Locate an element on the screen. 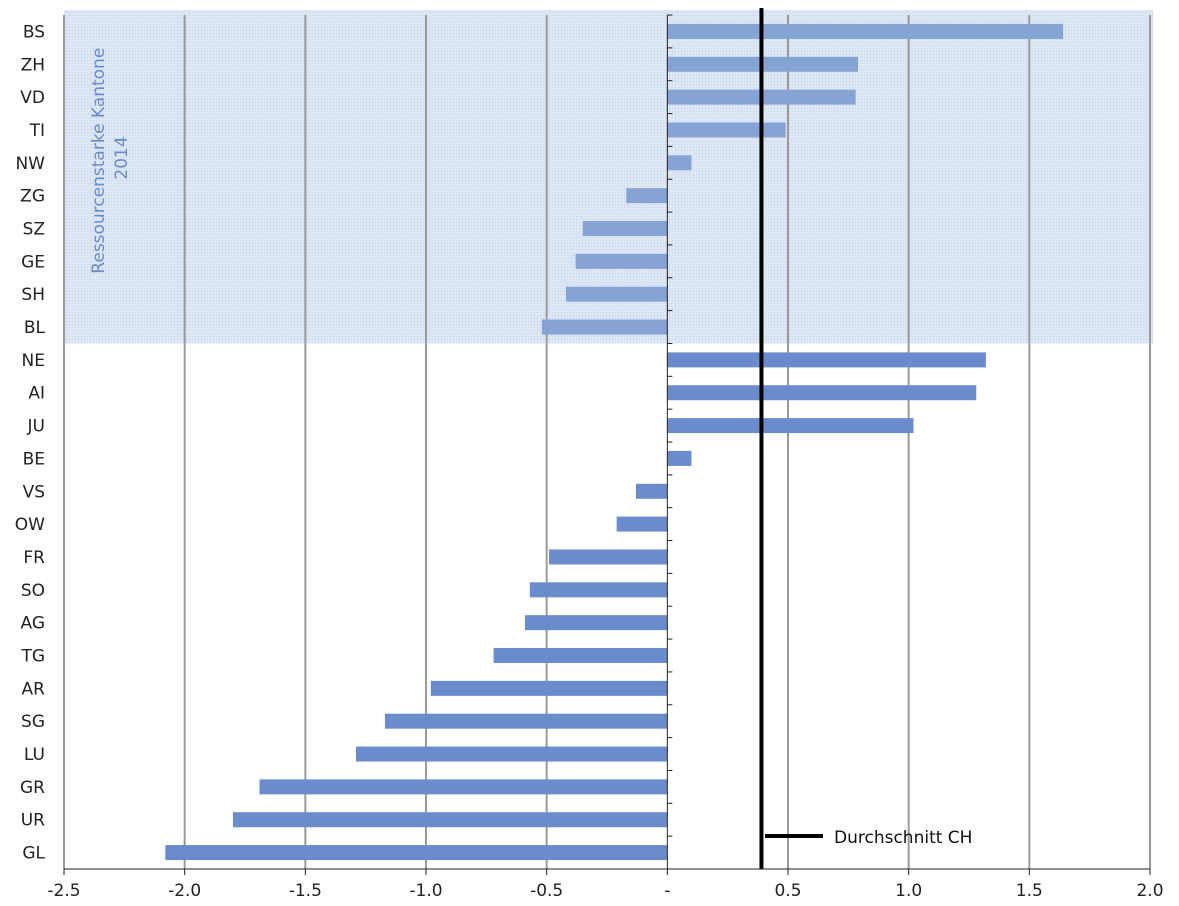  bar-tg is located at coordinates (580, 655).